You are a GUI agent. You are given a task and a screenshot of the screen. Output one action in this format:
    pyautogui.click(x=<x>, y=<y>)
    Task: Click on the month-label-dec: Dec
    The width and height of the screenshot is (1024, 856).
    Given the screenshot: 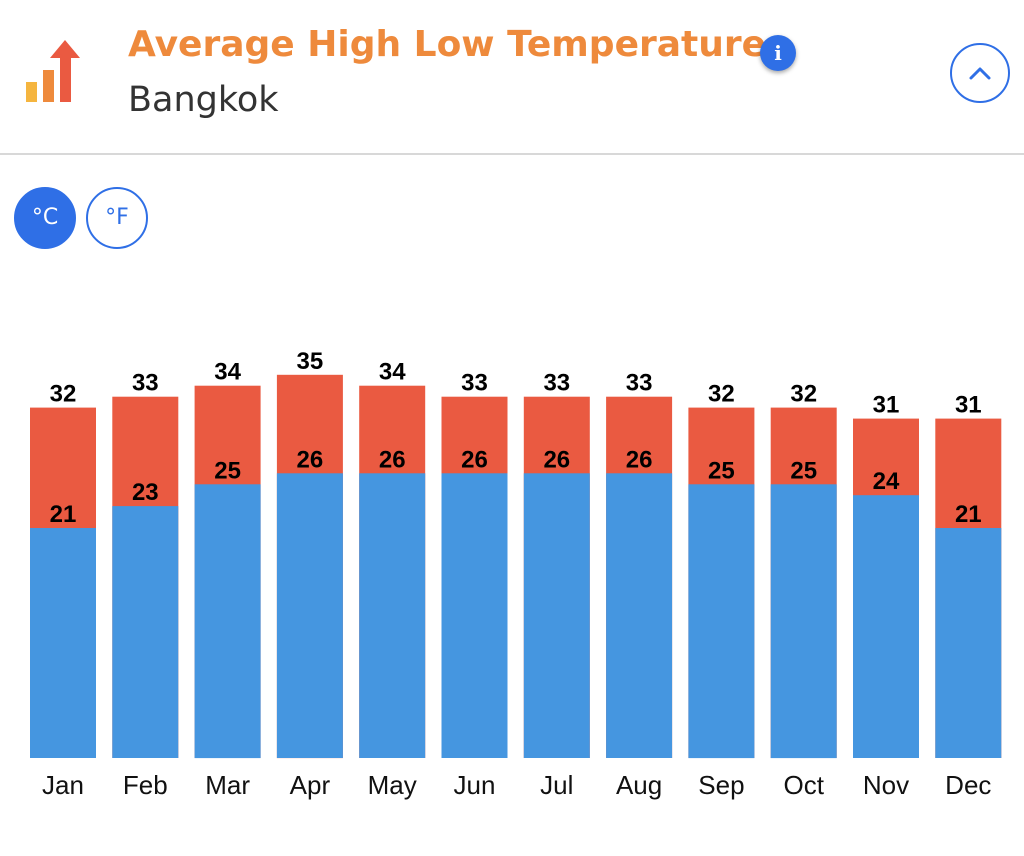 What is the action you would take?
    pyautogui.click(x=968, y=785)
    